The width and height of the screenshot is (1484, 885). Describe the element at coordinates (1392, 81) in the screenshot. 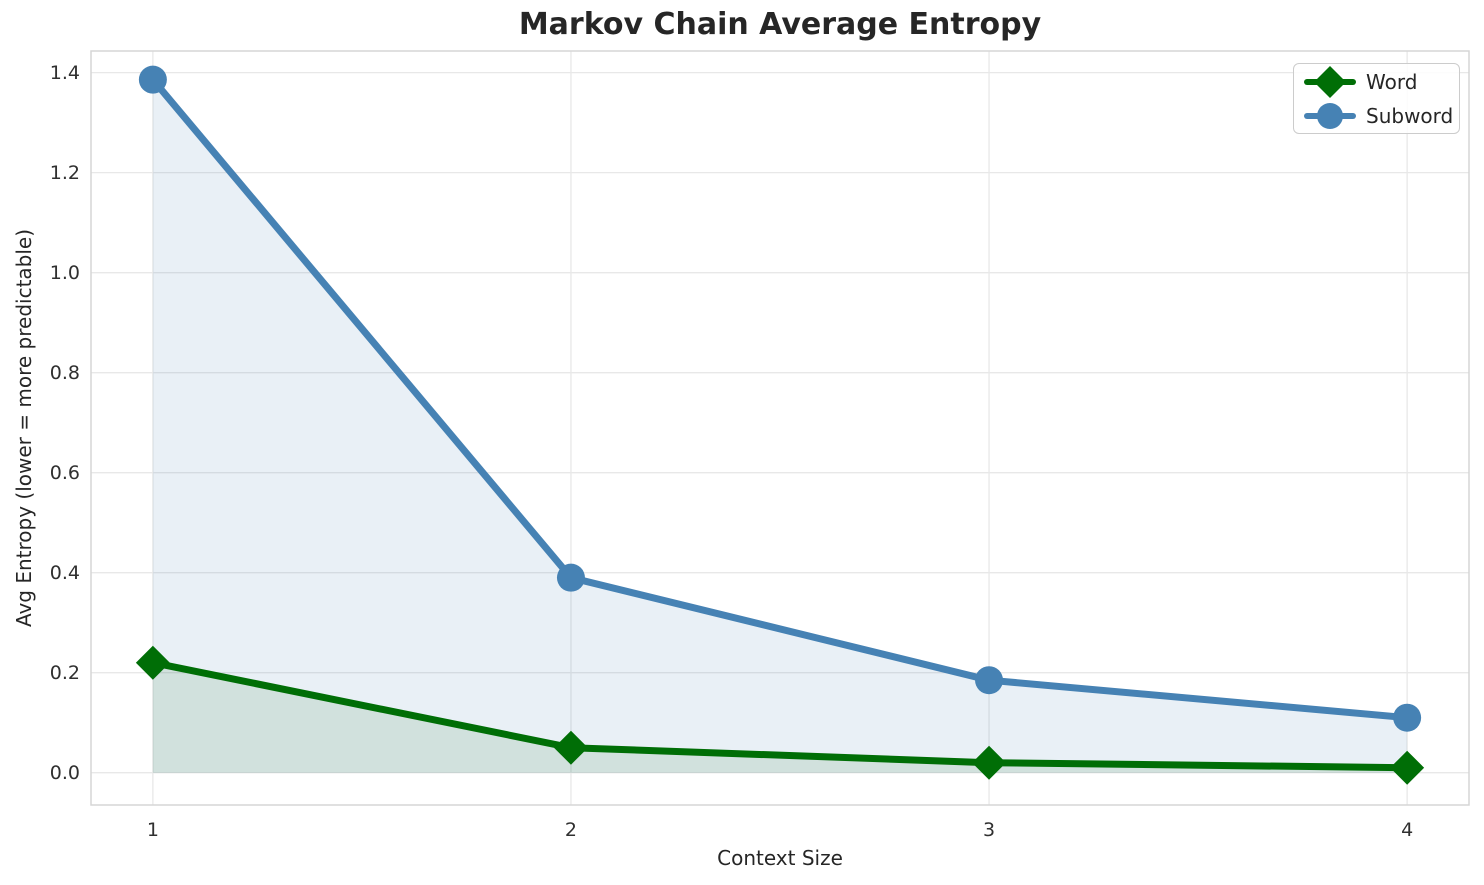

I see `legend-label-word: Word` at that location.